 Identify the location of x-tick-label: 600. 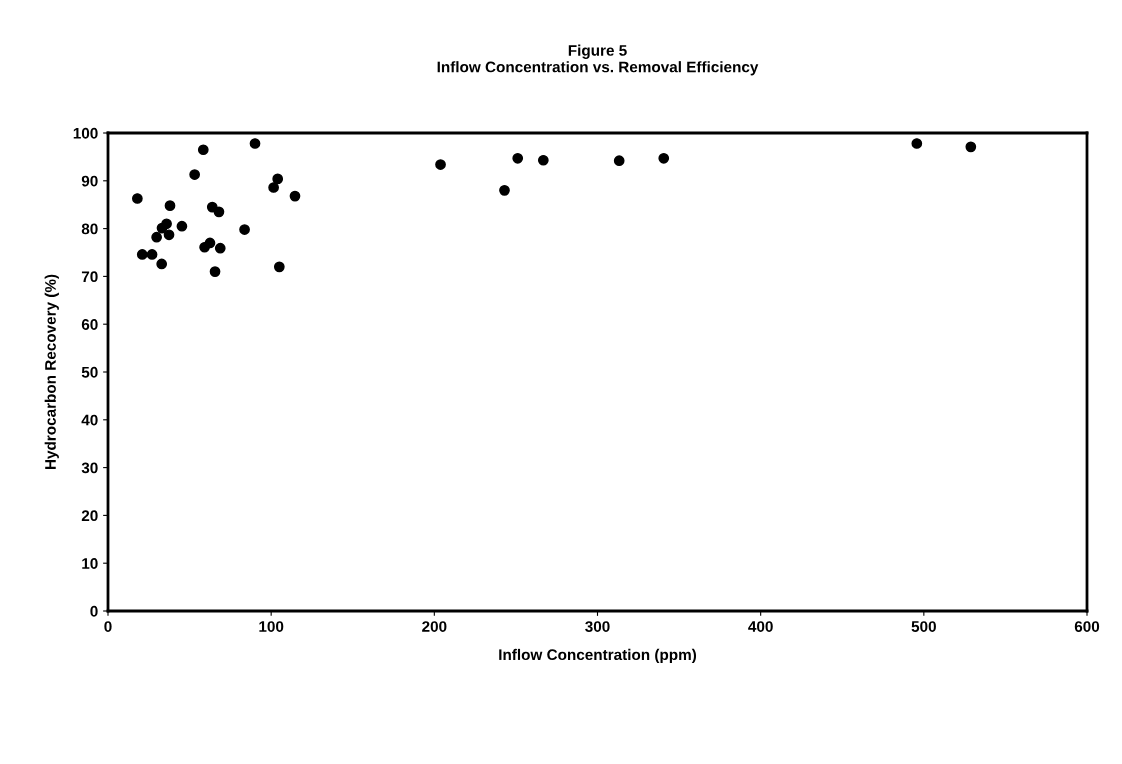
(1087, 626).